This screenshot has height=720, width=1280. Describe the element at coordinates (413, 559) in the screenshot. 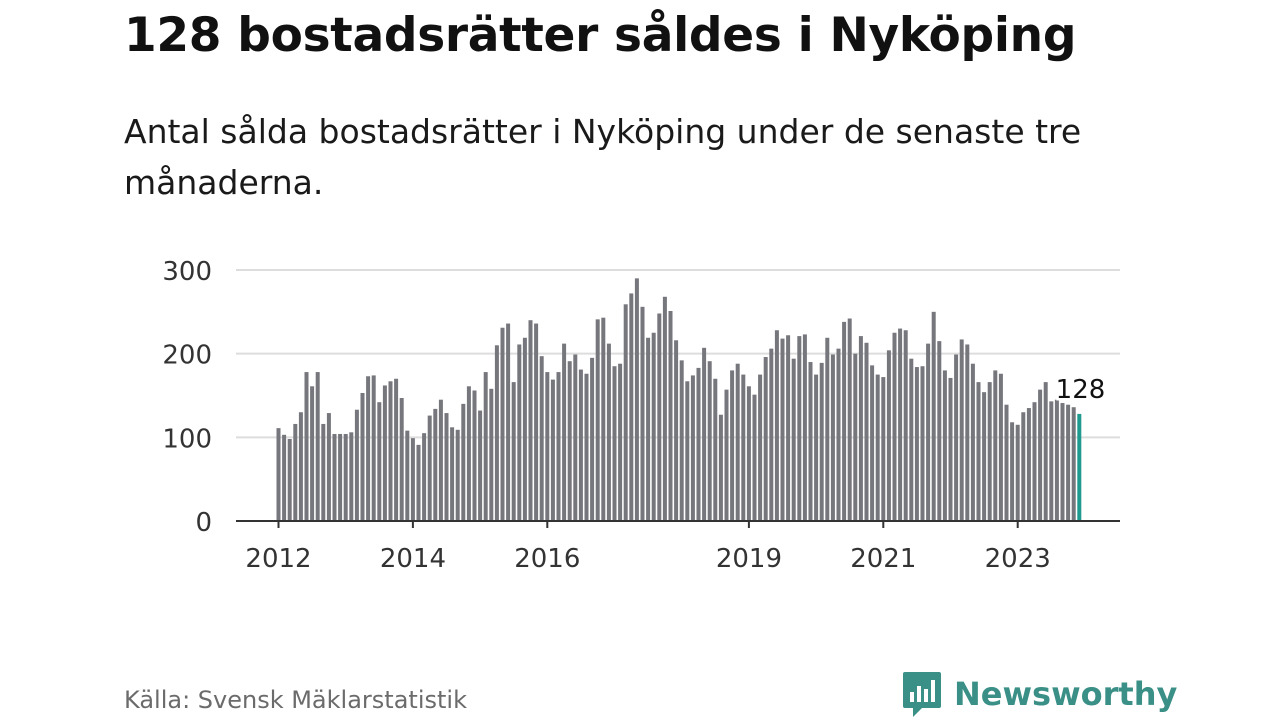

I see `x-tick-label: 2014` at that location.